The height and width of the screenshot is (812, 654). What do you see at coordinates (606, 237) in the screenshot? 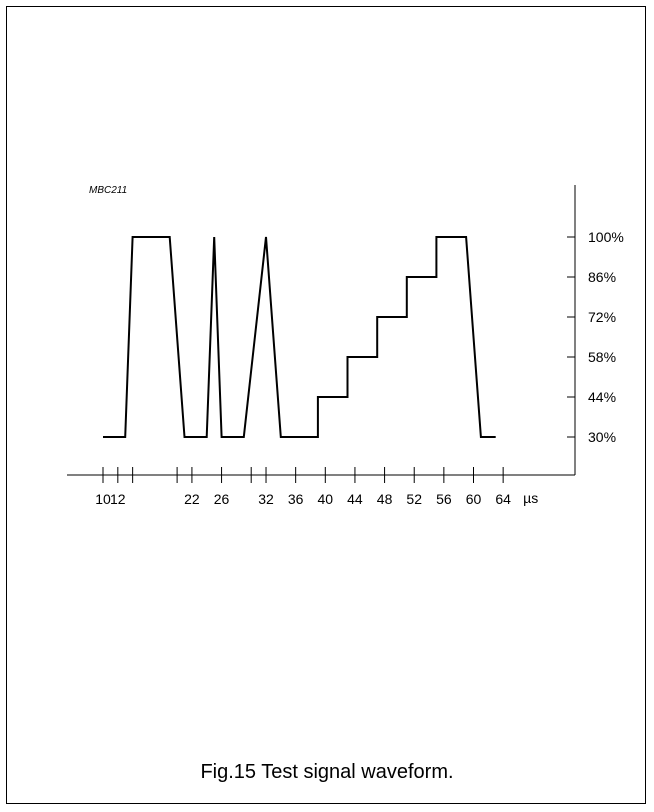
I see `y-tick-label: 100%` at bounding box center [606, 237].